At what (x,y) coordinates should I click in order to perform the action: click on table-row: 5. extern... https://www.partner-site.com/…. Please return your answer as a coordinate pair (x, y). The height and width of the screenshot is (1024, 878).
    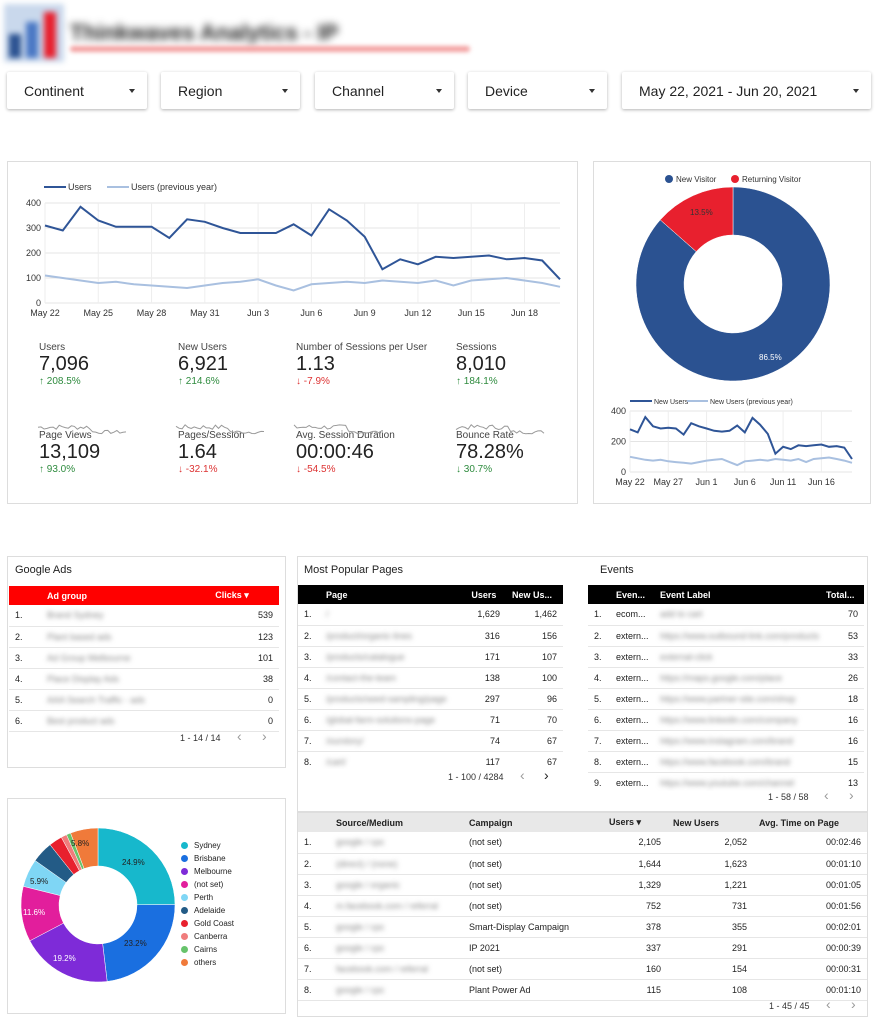
    Looking at the image, I should click on (726, 699).